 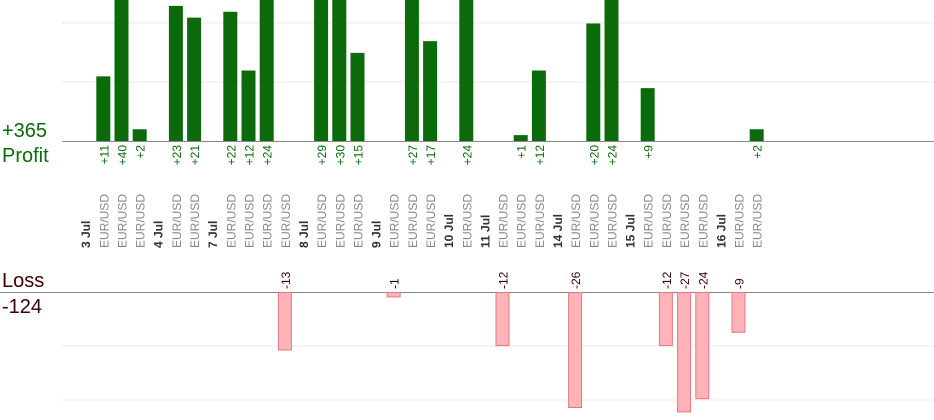 What do you see at coordinates (340, 155) in the screenshot?
I see `profit-value-label: +30` at bounding box center [340, 155].